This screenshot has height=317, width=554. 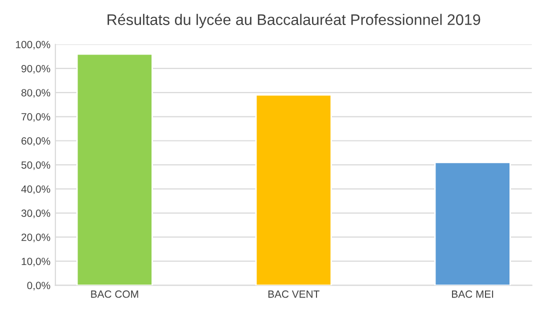 I want to click on x-tick-label: BAC VENT, so click(x=294, y=294).